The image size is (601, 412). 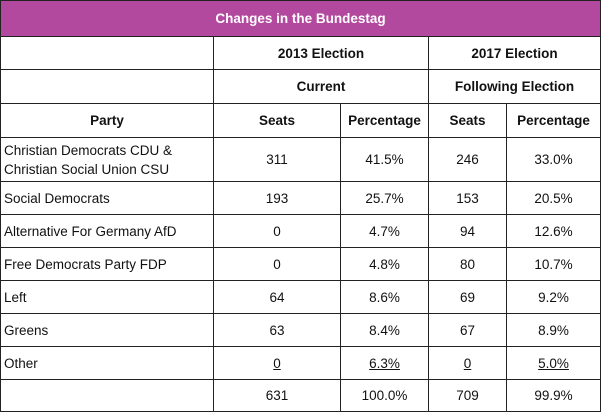 I want to click on percentage-2017-cell: 9.2%, so click(x=553, y=297).